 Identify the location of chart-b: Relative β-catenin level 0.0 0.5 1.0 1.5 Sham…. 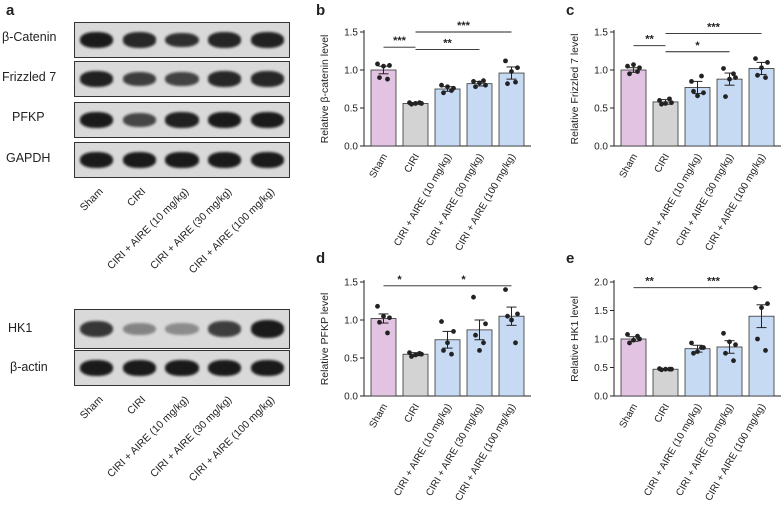
(425, 136).